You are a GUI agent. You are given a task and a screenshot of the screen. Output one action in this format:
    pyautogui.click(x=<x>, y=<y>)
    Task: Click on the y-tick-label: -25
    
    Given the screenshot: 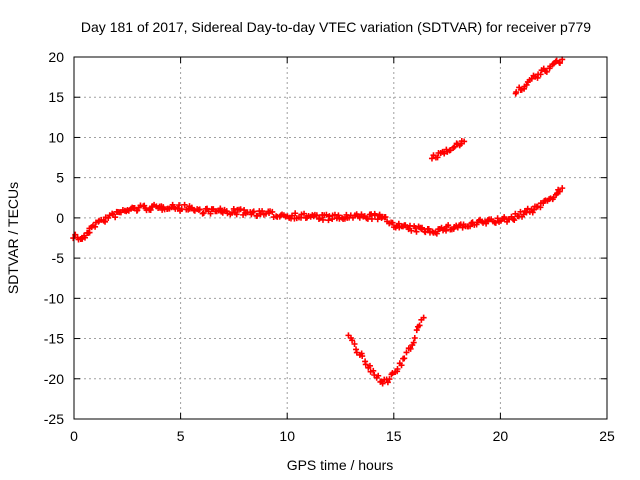 What is the action you would take?
    pyautogui.click(x=54, y=419)
    